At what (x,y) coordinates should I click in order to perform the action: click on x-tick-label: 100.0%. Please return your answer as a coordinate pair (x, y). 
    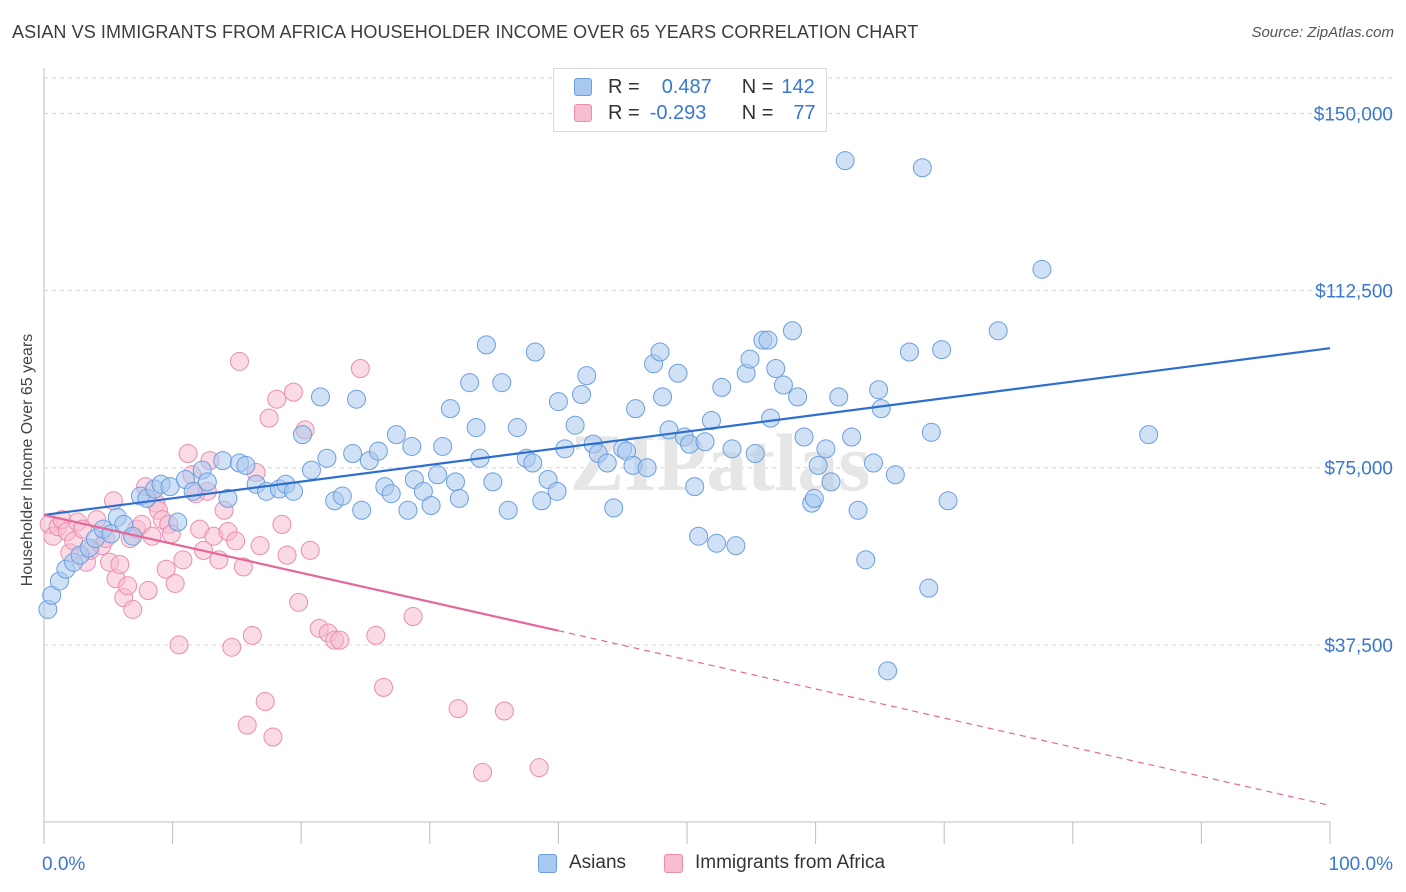
    Looking at the image, I should click on (1361, 864).